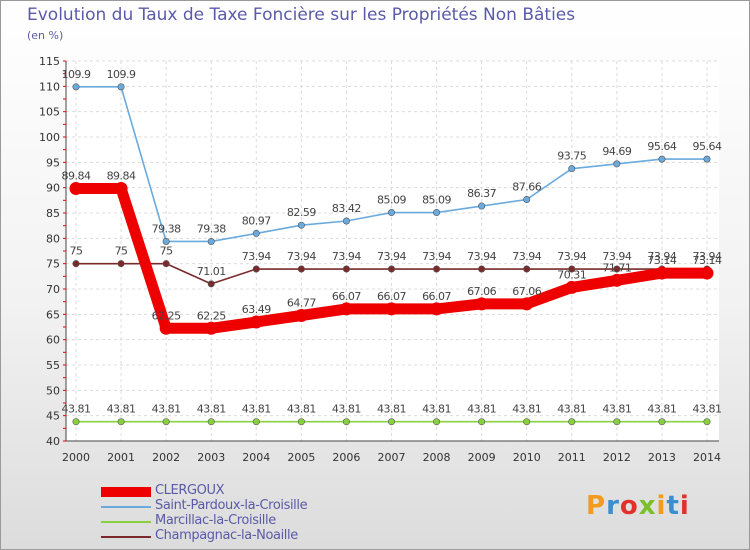 The image size is (750, 550). I want to click on data-label: 95.64, so click(661, 146).